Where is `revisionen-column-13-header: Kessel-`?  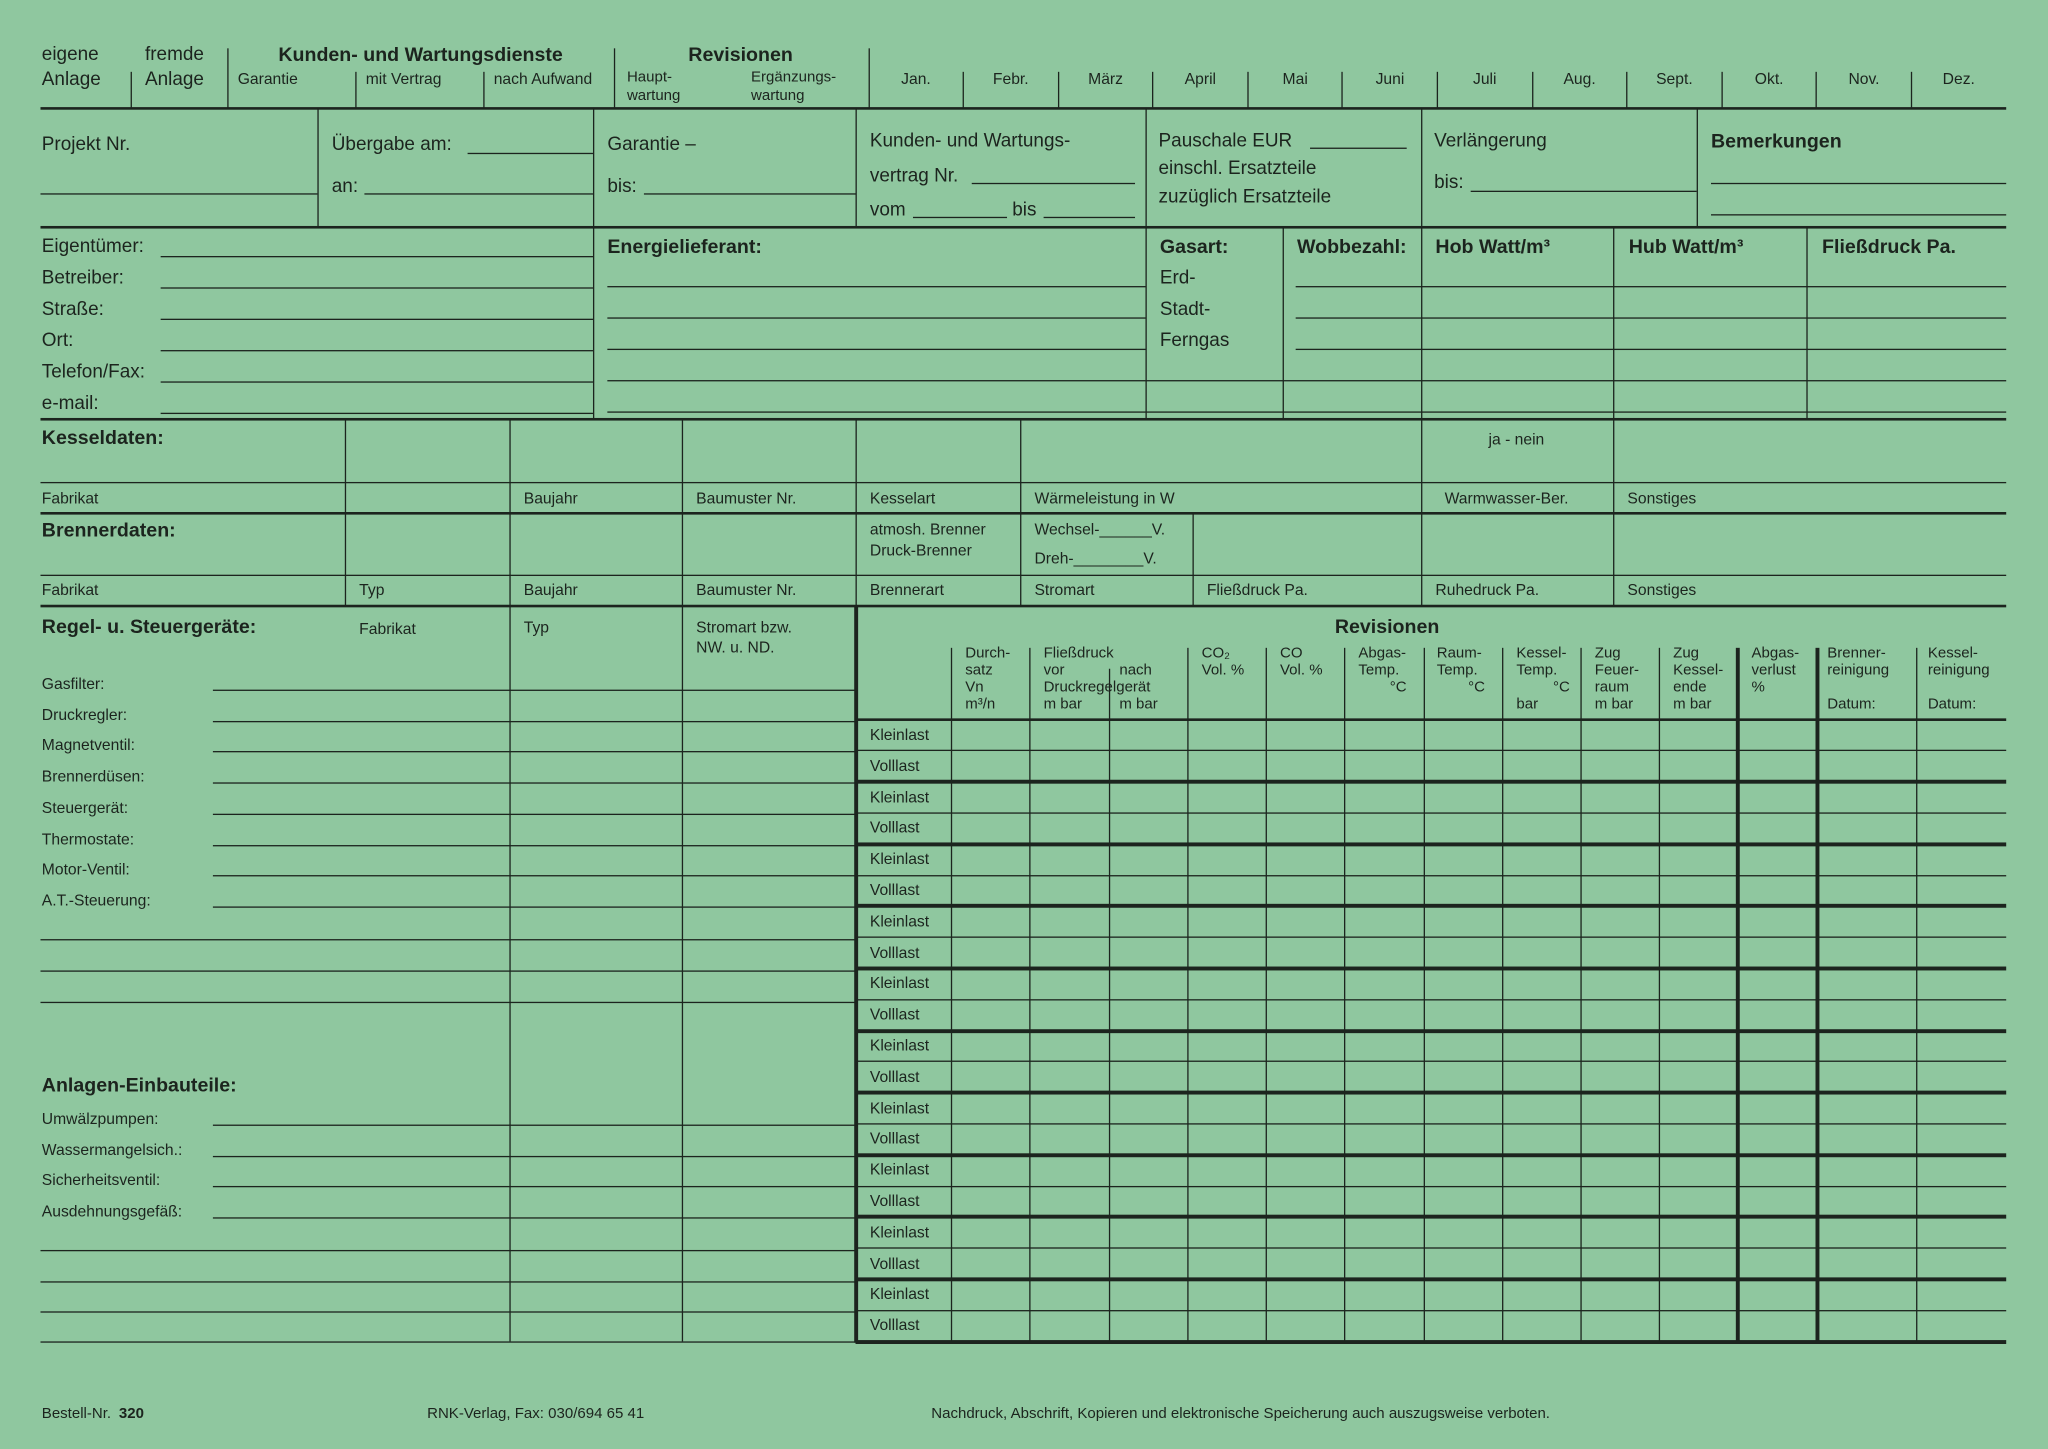
revisionen-column-13-header: Kessel- is located at coordinates (1952, 653).